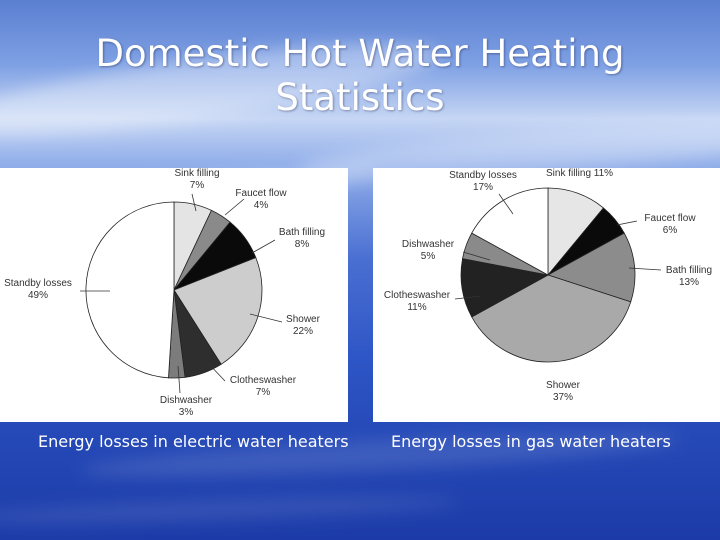 This screenshot has height=540, width=720. Describe the element at coordinates (483, 187) in the screenshot. I see `gas-value-standby-losses: 17%` at that location.